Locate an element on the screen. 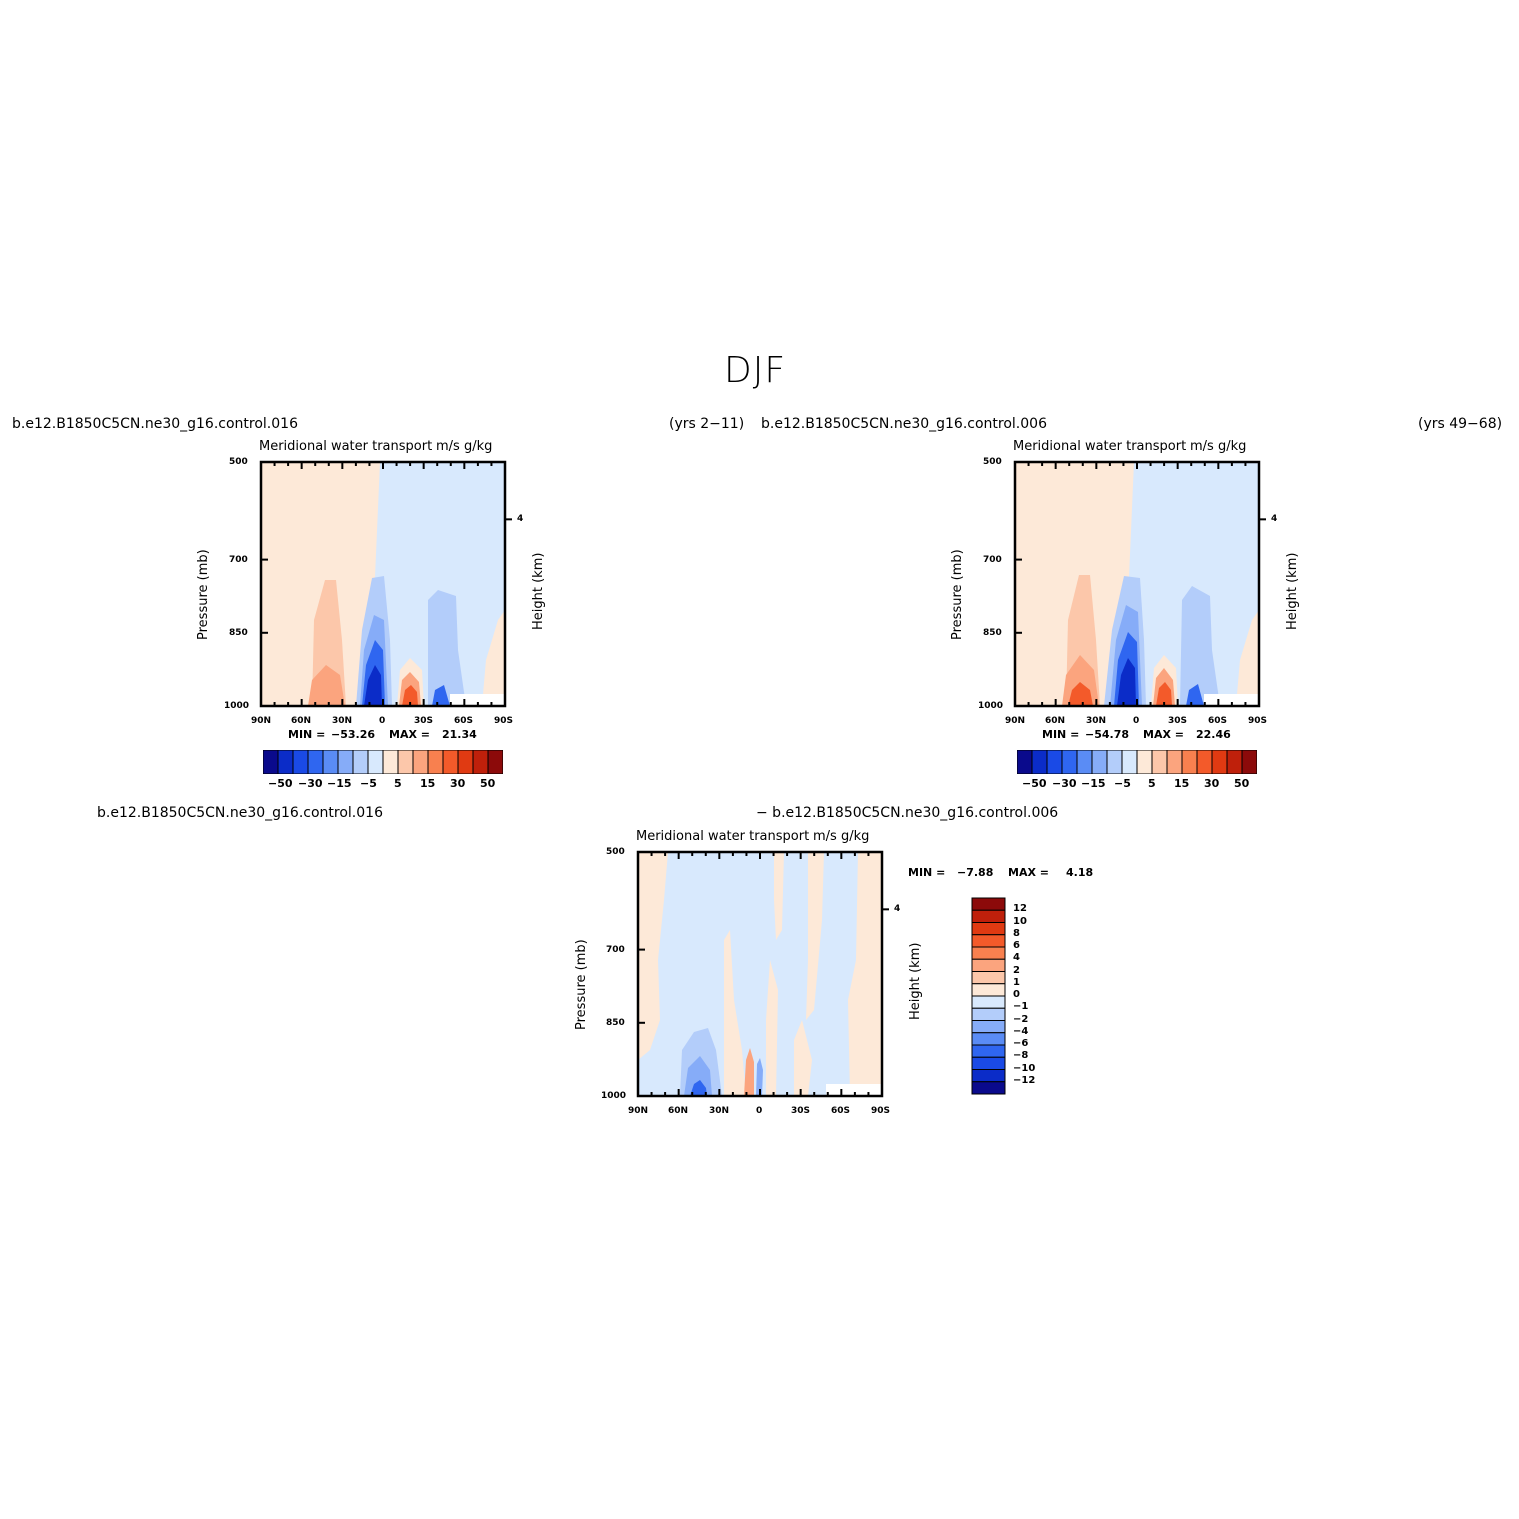  left-case-label: b.e12.B1850C5CN.ne30_g16.control.016 is located at coordinates (155, 424).